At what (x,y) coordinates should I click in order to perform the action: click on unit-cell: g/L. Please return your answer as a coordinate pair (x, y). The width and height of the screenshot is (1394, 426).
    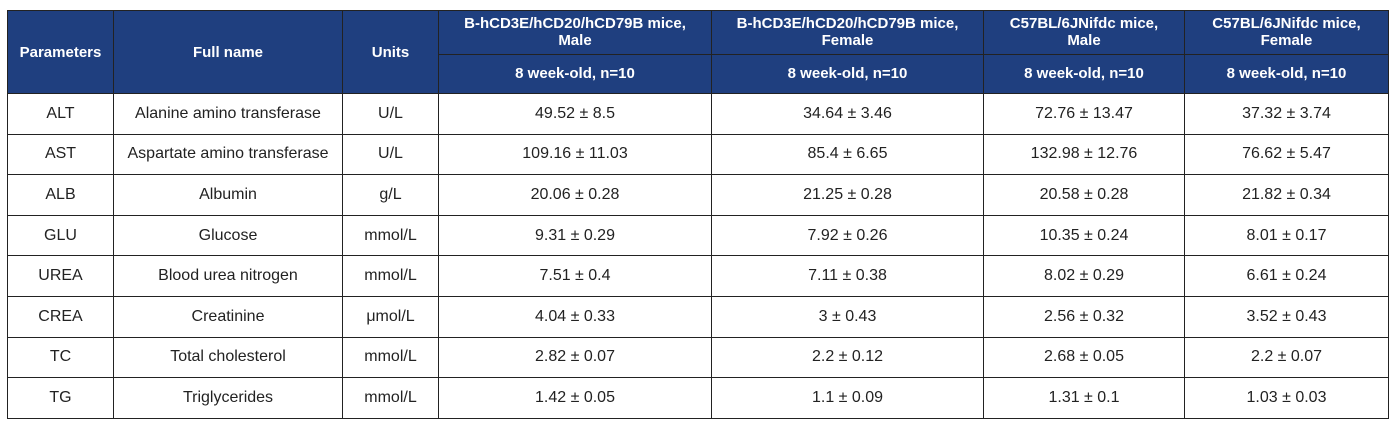
    Looking at the image, I should click on (390, 195).